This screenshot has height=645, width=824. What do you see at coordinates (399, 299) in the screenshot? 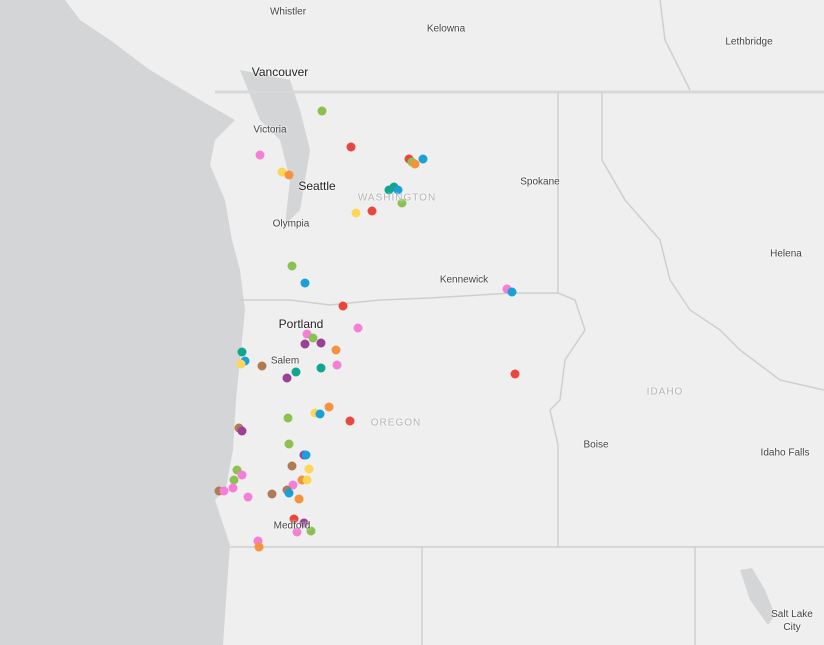
I see `wa-or-border` at bounding box center [399, 299].